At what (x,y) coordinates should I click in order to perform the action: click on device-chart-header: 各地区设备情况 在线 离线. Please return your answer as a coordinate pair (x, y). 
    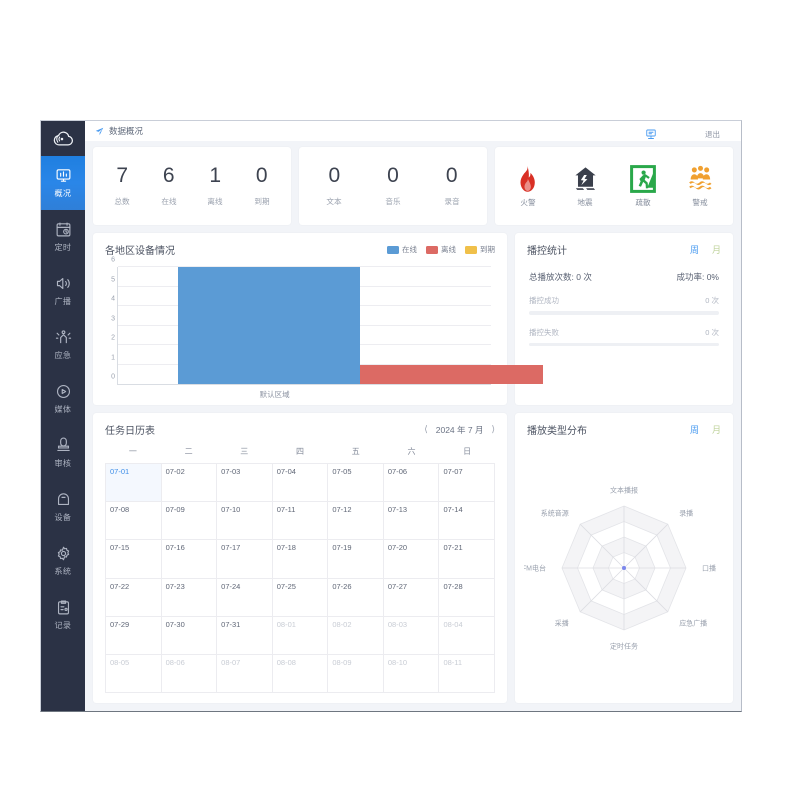
    Looking at the image, I should click on (300, 246).